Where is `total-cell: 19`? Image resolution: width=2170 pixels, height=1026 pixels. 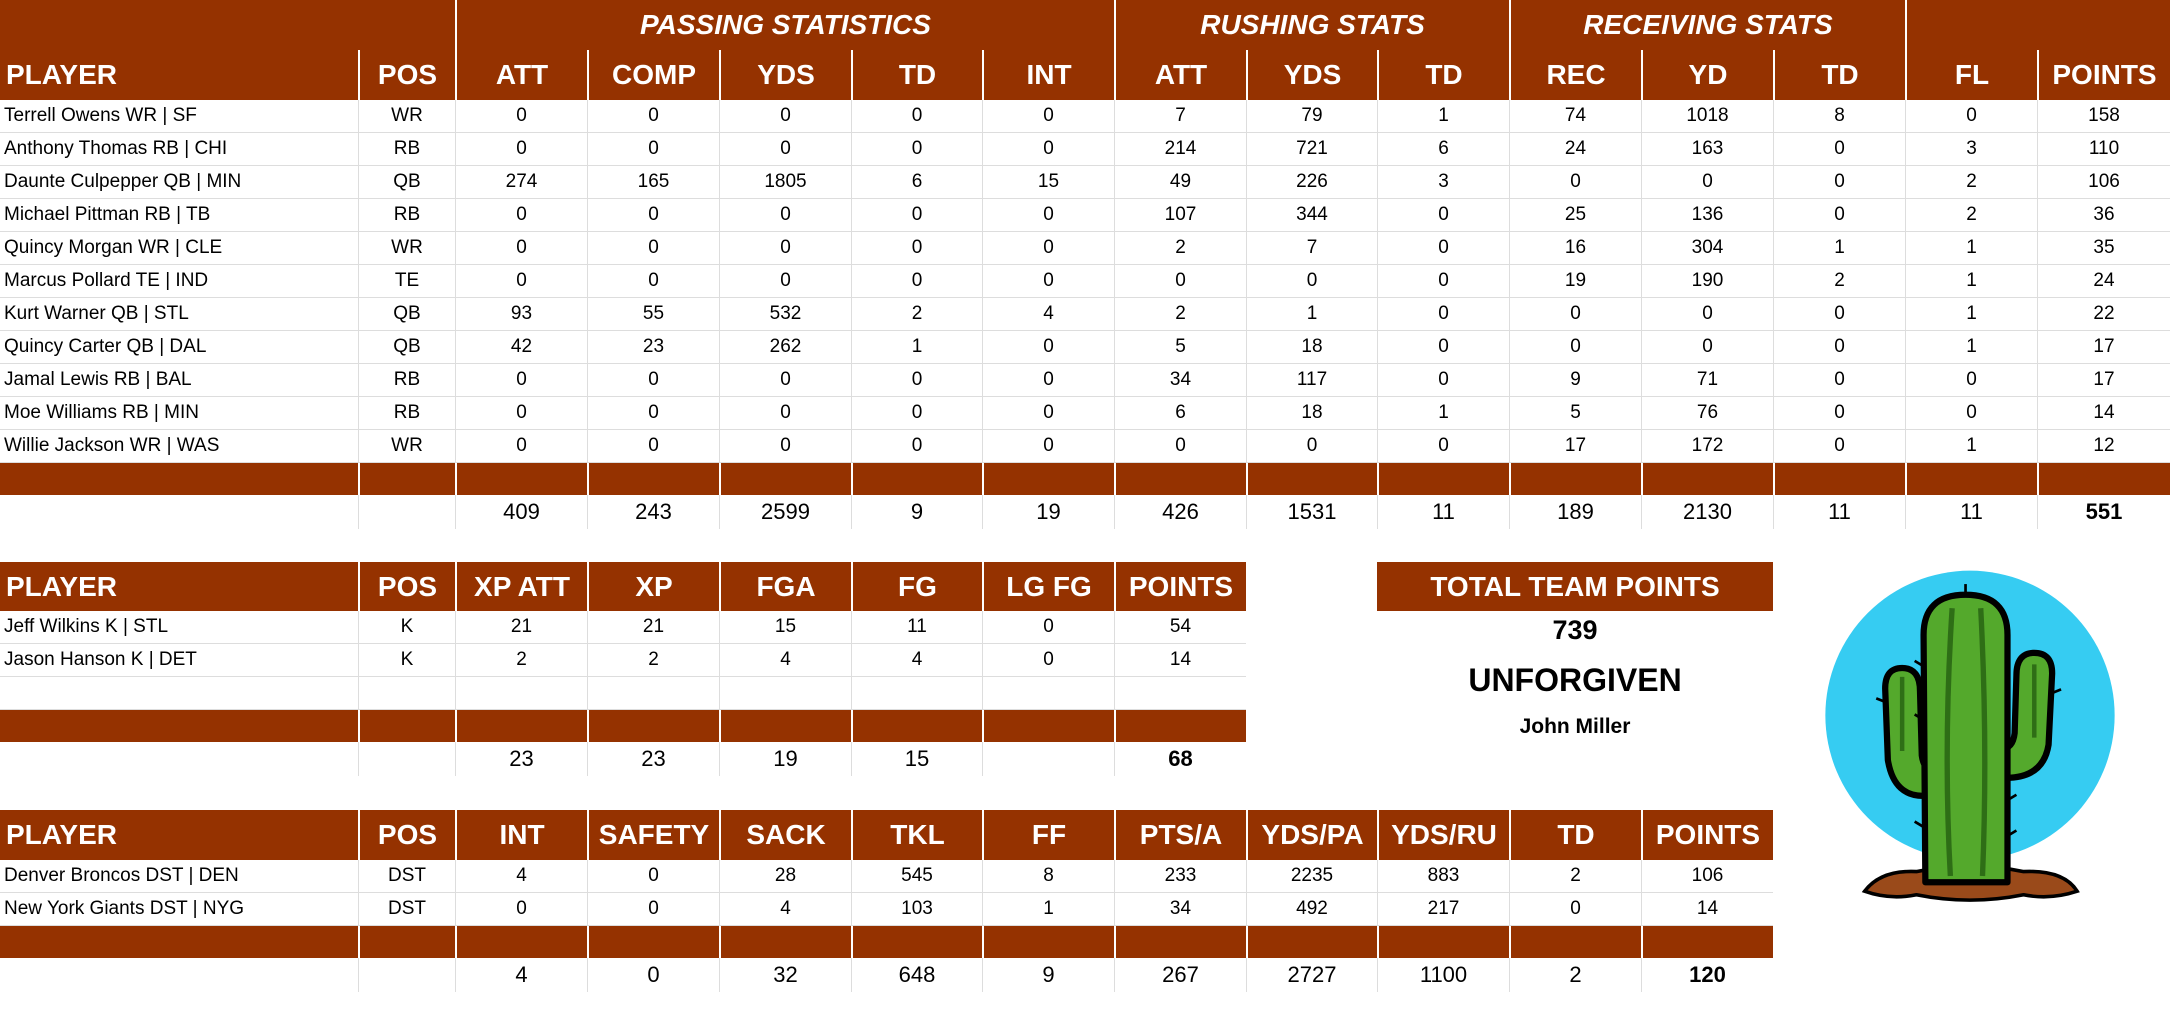 total-cell: 19 is located at coordinates (785, 759).